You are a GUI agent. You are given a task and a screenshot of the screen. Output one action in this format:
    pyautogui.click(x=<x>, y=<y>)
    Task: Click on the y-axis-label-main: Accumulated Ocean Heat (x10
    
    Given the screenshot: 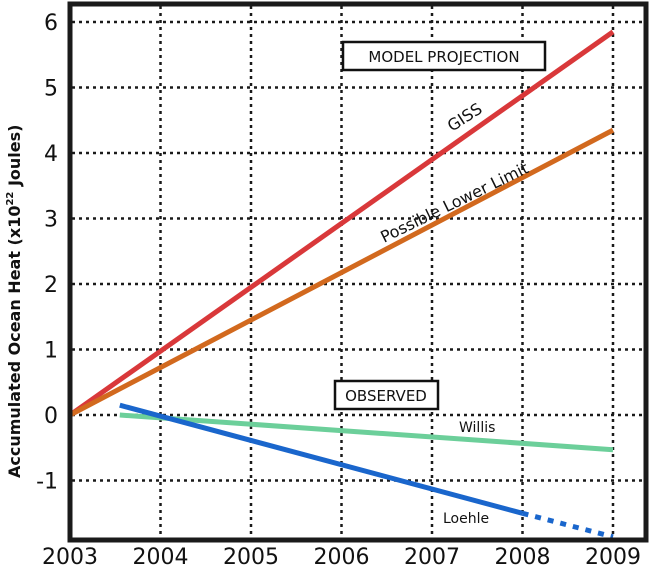 What is the action you would take?
    pyautogui.click(x=14, y=342)
    